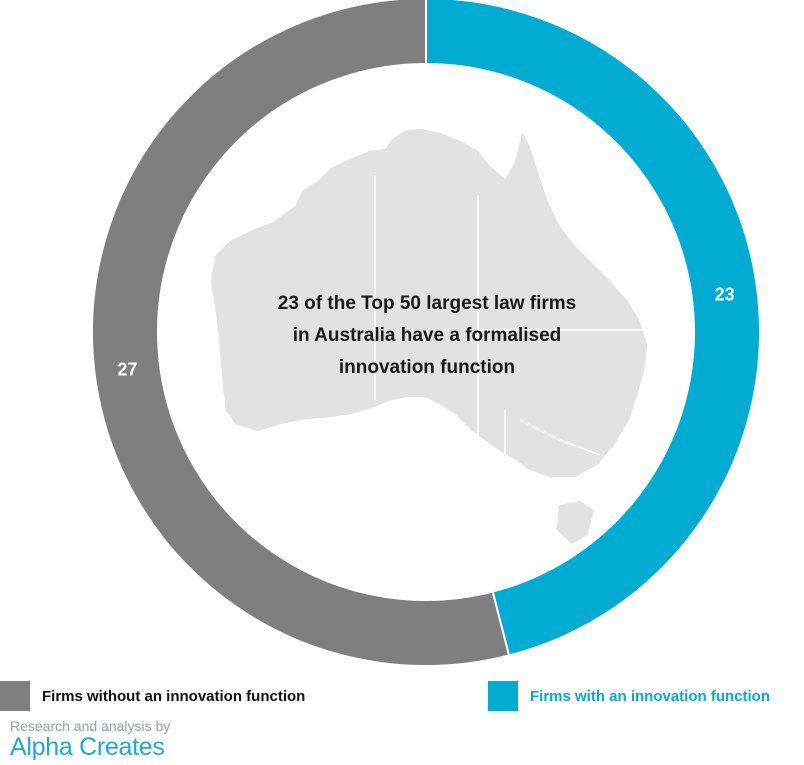 Image resolution: width=804 pixels, height=765 pixels. I want to click on brand-logo-text: Alpha Creates, so click(87, 747).